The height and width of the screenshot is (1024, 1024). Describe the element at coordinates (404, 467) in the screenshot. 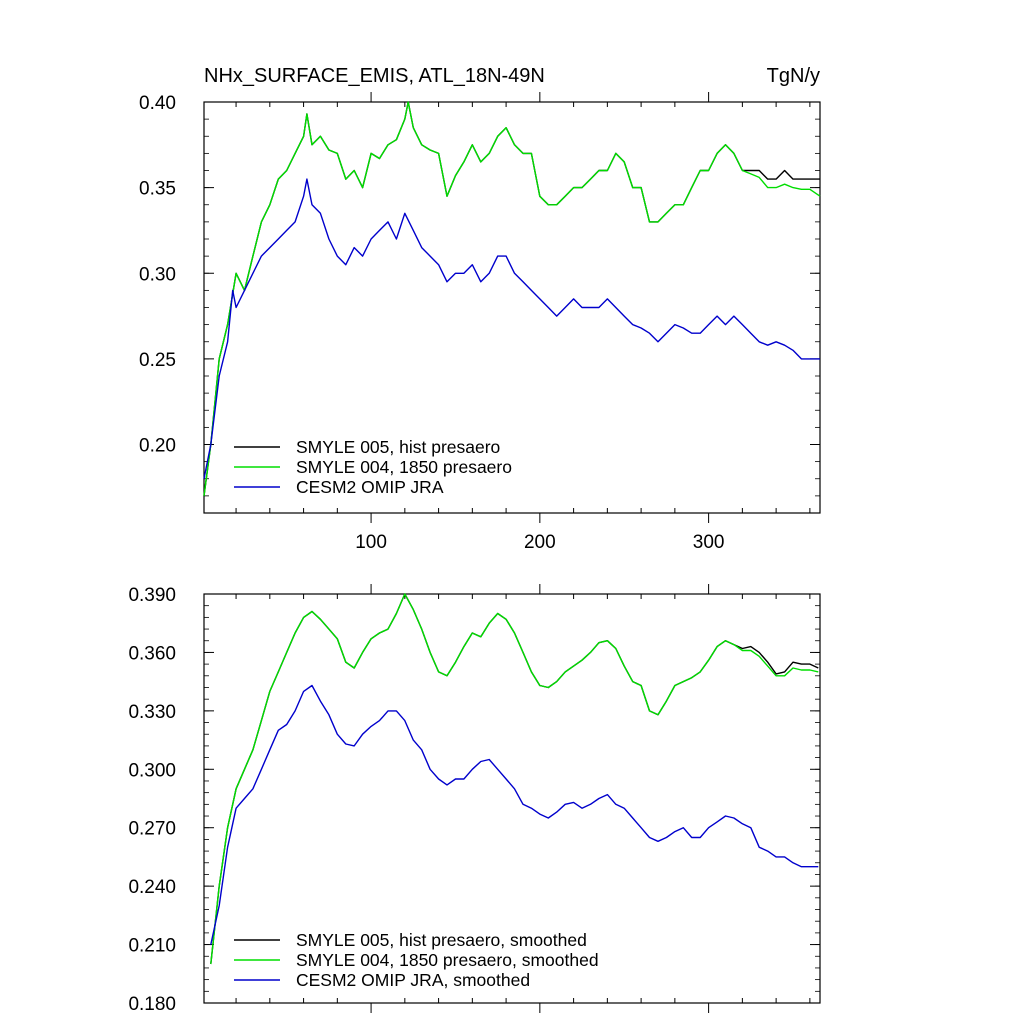

I see `legend-label-2: SMYLE 004, 1850 presaero` at that location.